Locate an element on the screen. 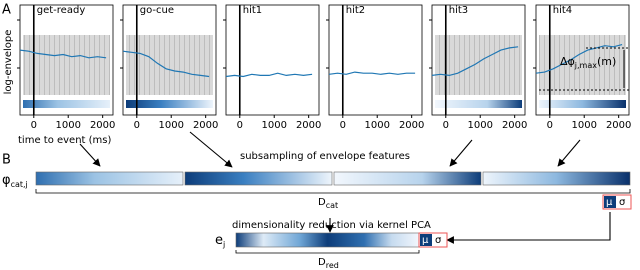 This screenshot has height=270, width=640. panel-title: get-ready is located at coordinates (61, 10).